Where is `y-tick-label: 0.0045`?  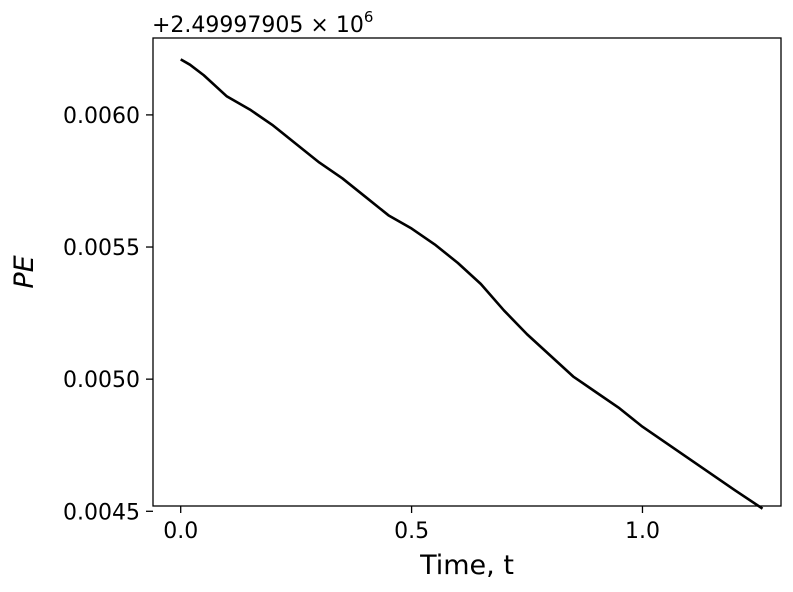 y-tick-label: 0.0045 is located at coordinates (101, 512).